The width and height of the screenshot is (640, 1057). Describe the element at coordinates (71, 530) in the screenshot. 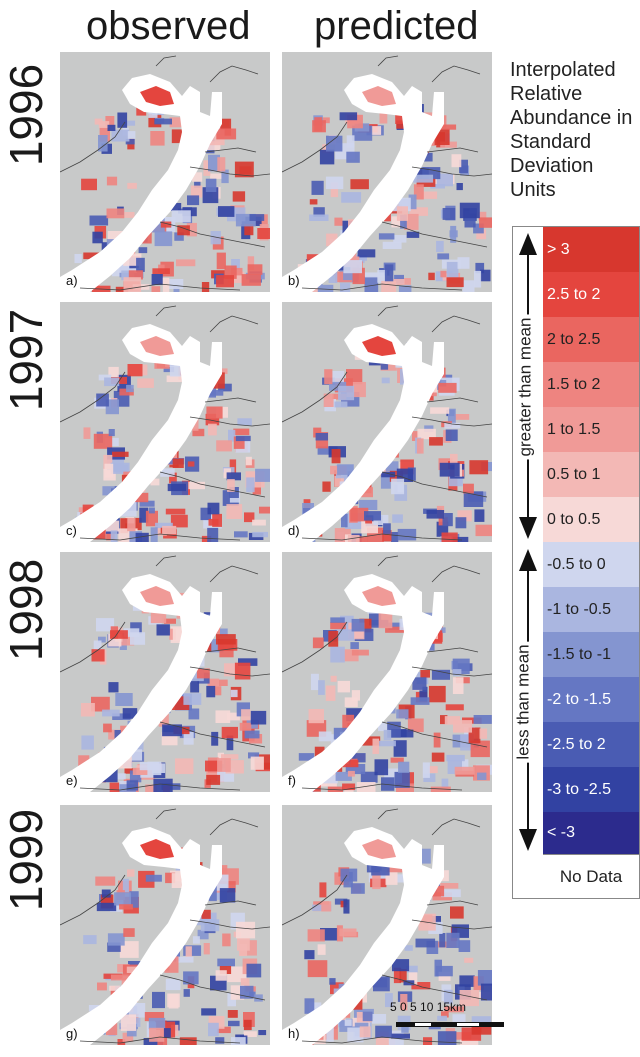

I see `panel-letter: c)` at that location.